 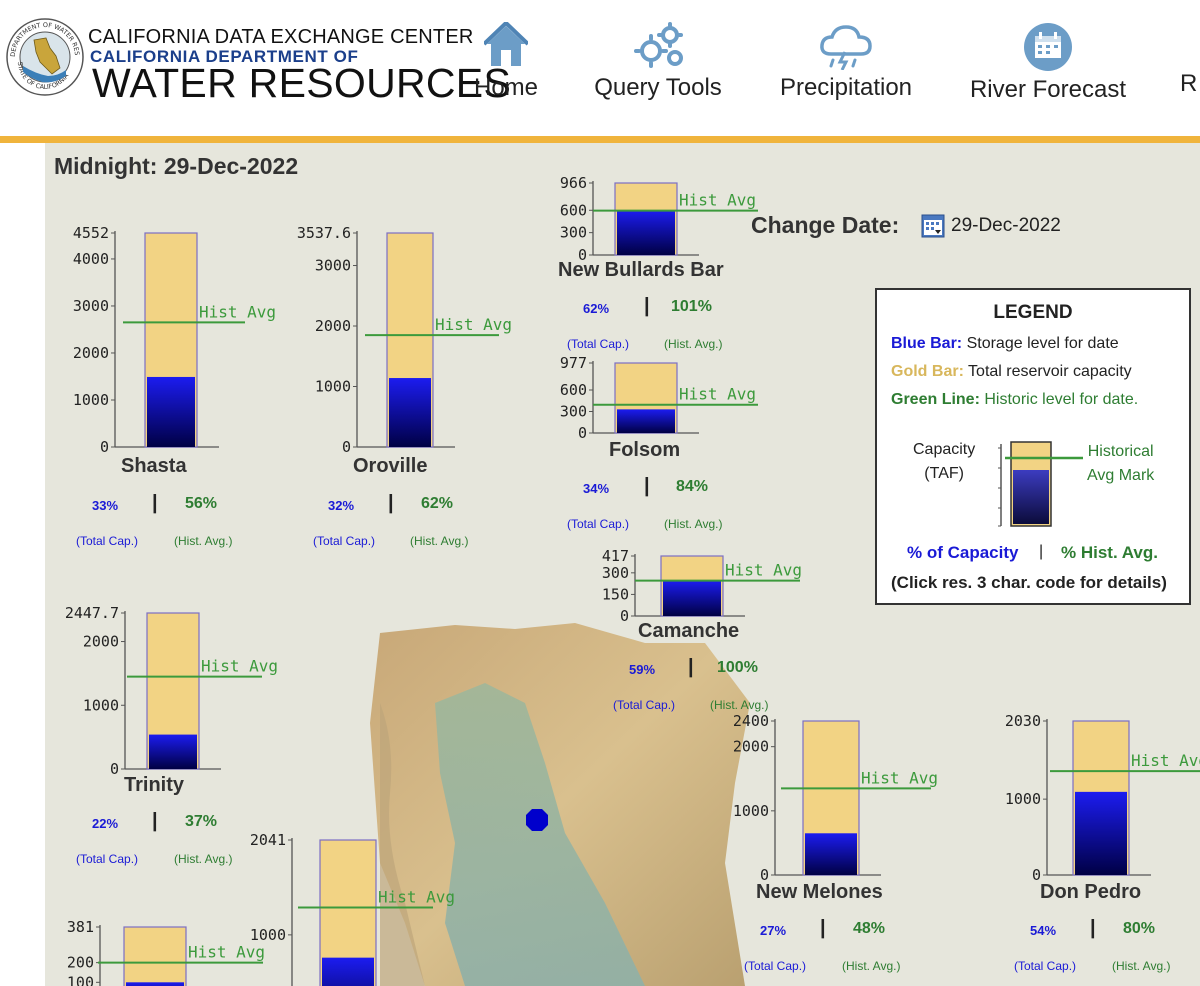 I want to click on reservoir-chart-don-pedro: 0 1000 2030 Hist Avg, so click(x=1097, y=798).